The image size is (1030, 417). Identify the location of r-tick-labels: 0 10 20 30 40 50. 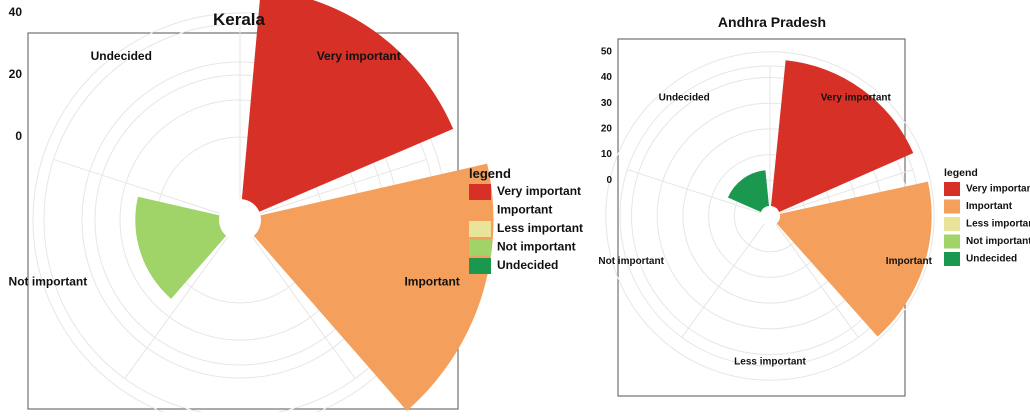
(607, 116).